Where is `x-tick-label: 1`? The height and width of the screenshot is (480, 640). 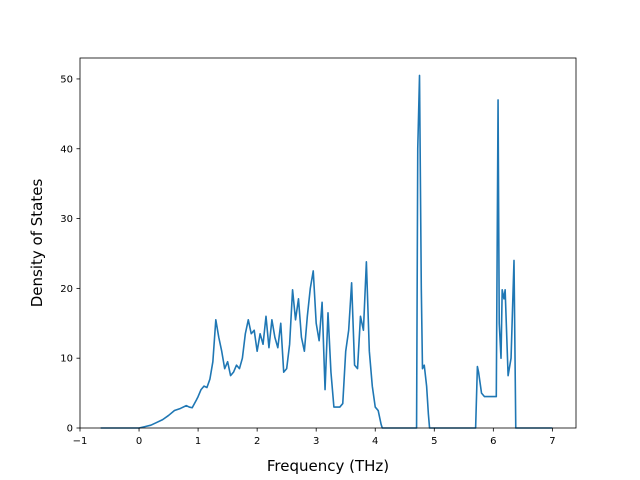
x-tick-label: 1 is located at coordinates (198, 441).